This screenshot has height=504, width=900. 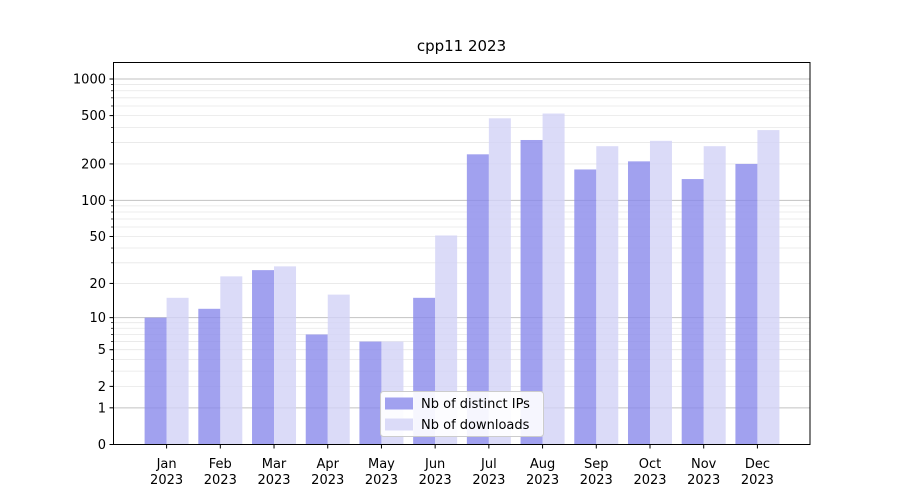 What do you see at coordinates (650, 464) in the screenshot?
I see `x-tick-label-month: Oct` at bounding box center [650, 464].